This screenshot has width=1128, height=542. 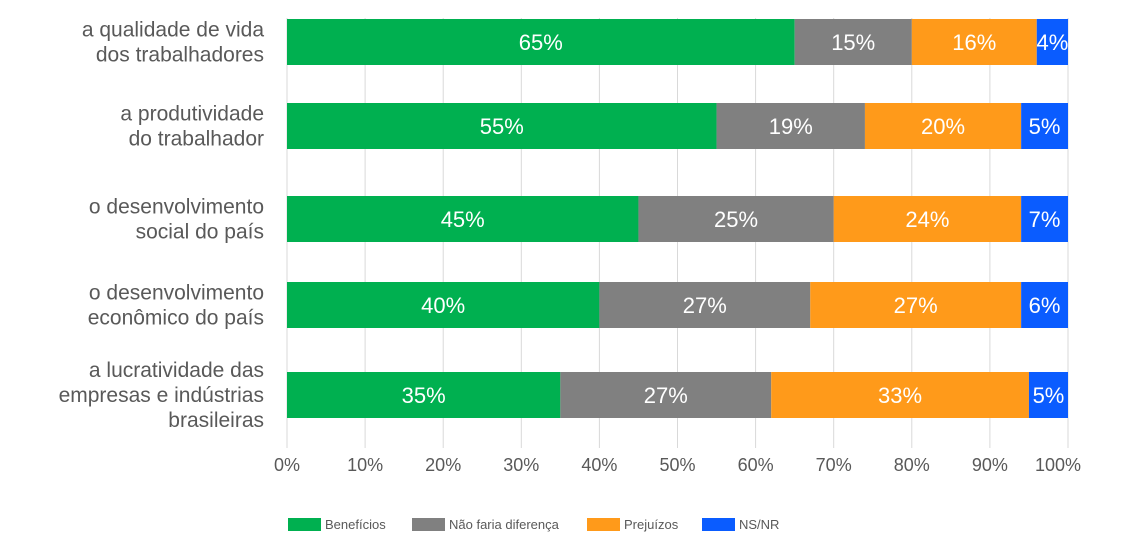 I want to click on category-label: brasileiras, so click(x=216, y=420).